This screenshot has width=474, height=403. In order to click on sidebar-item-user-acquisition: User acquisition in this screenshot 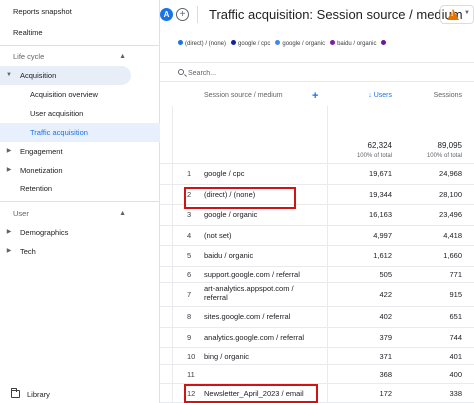, I will do `click(80, 113)`.